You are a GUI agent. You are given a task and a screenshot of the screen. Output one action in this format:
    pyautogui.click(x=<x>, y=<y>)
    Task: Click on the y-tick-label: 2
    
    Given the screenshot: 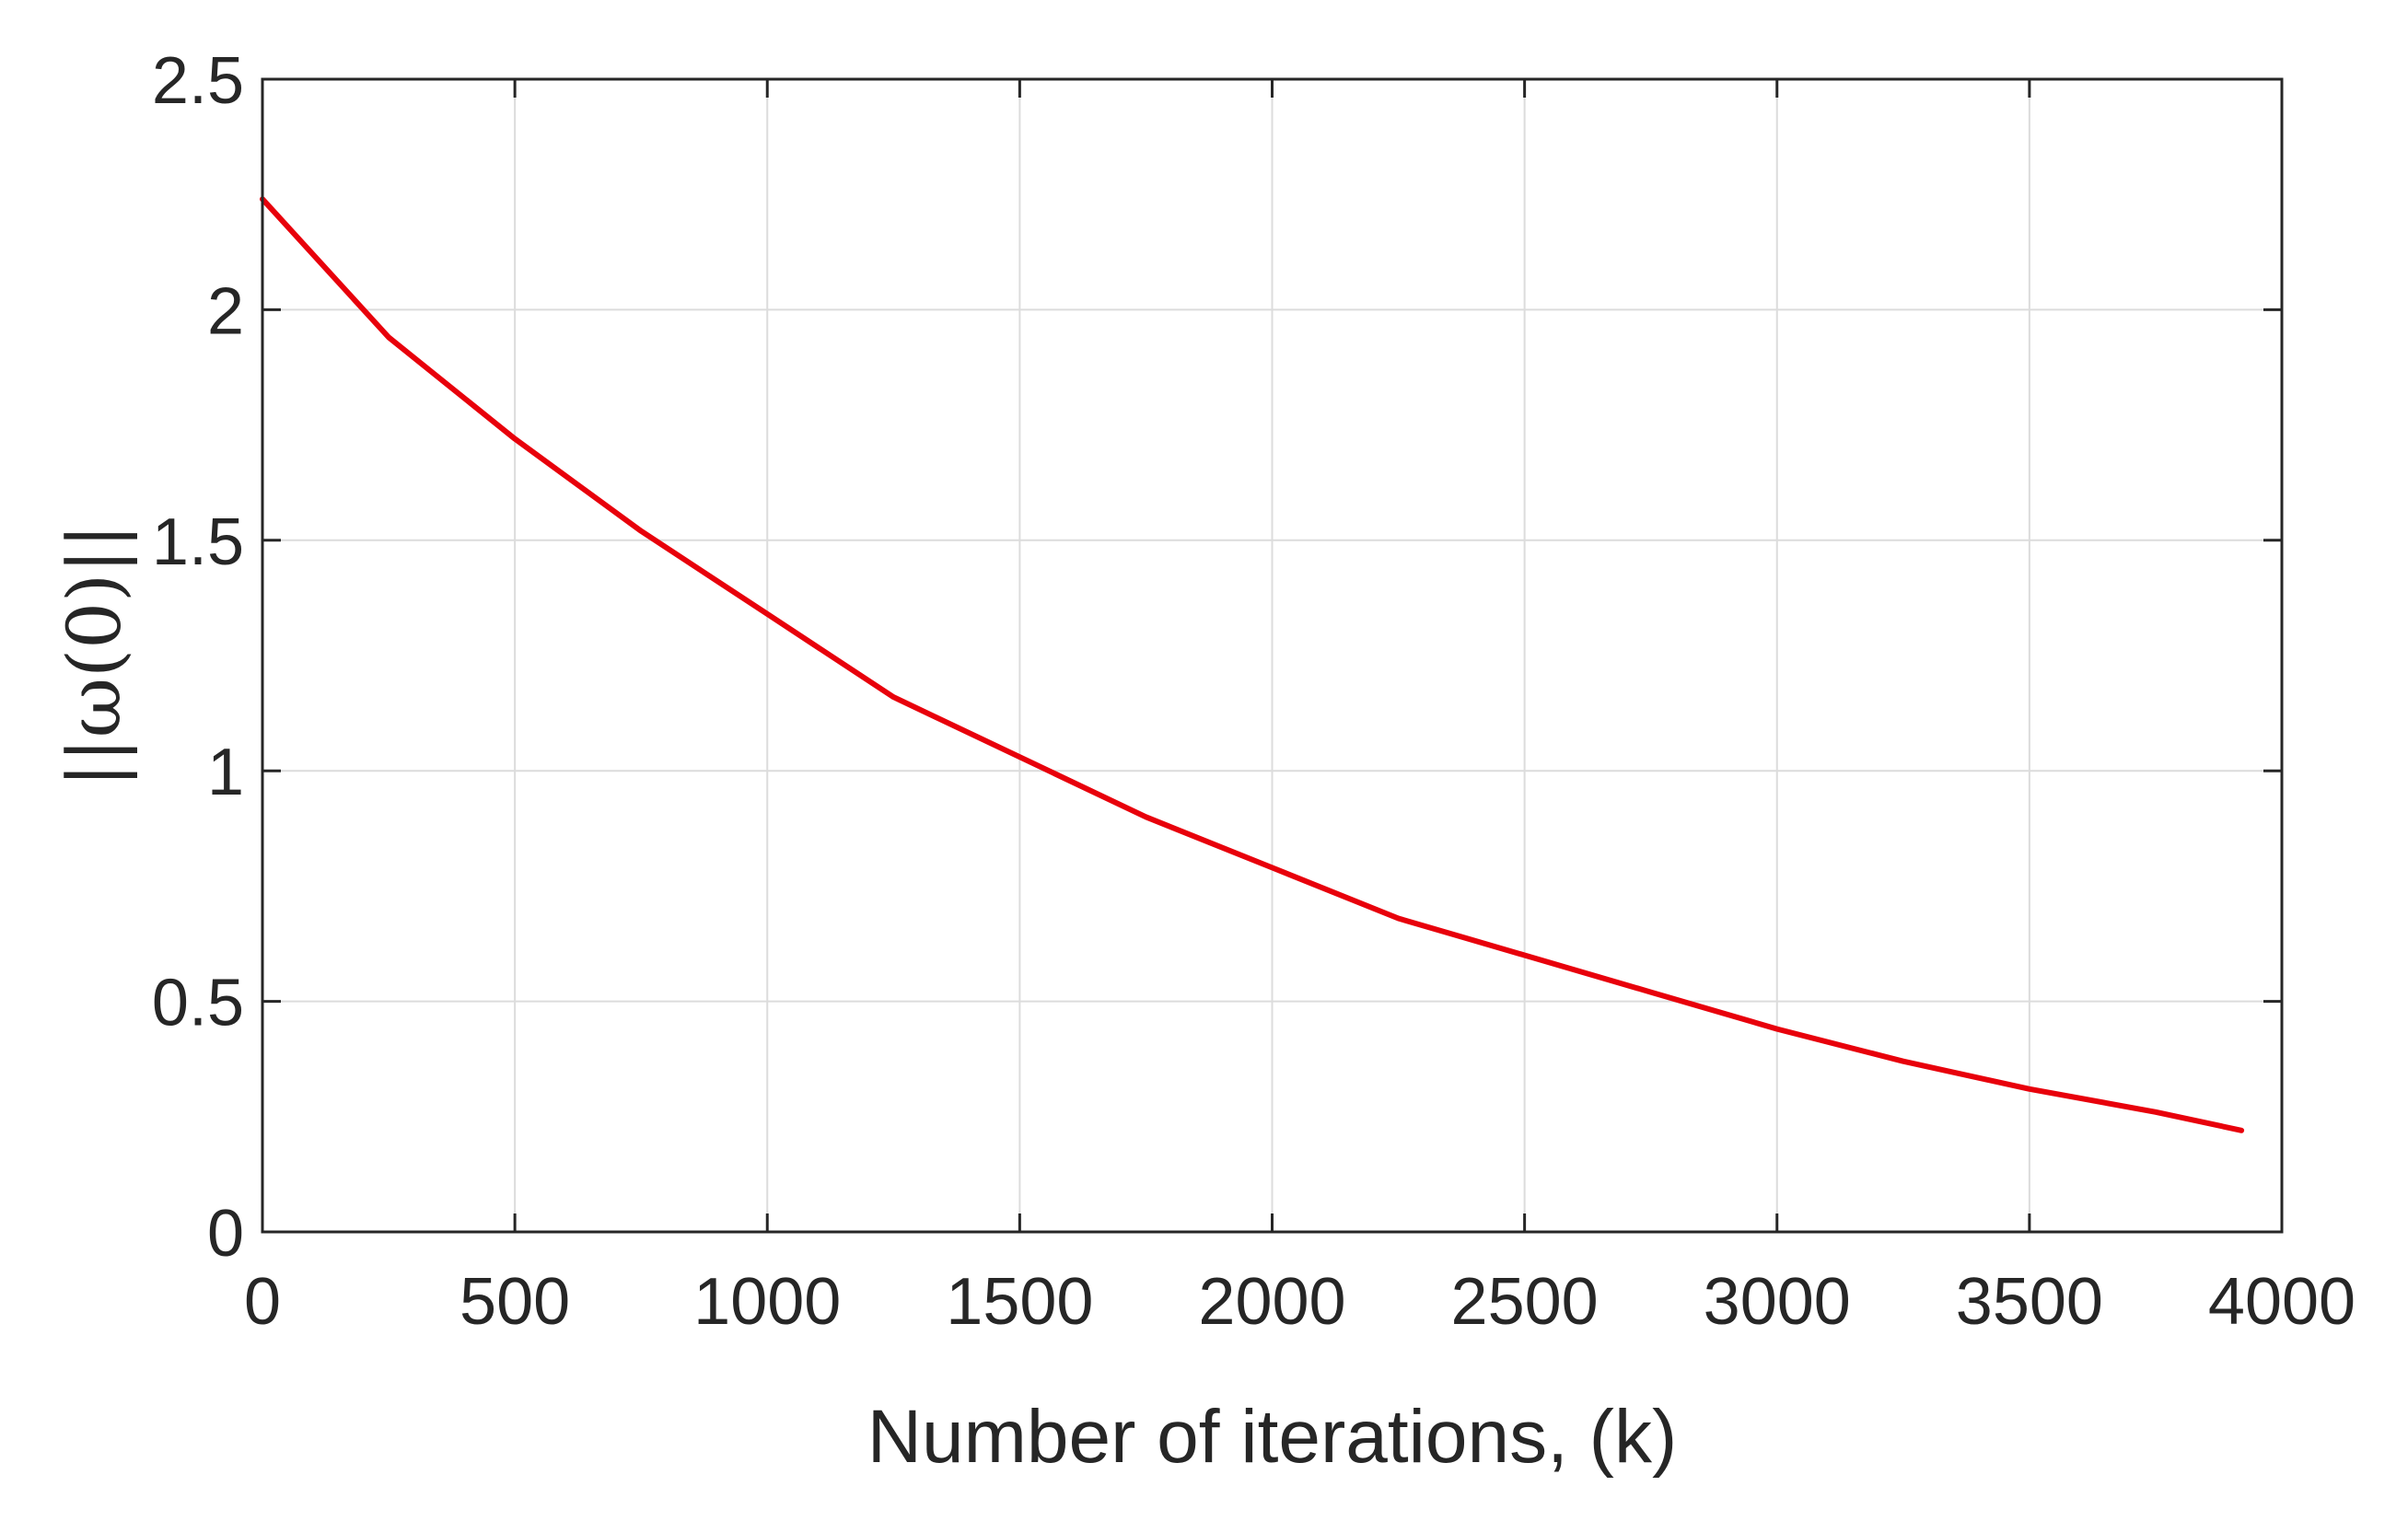 What is the action you would take?
    pyautogui.click(x=225, y=311)
    